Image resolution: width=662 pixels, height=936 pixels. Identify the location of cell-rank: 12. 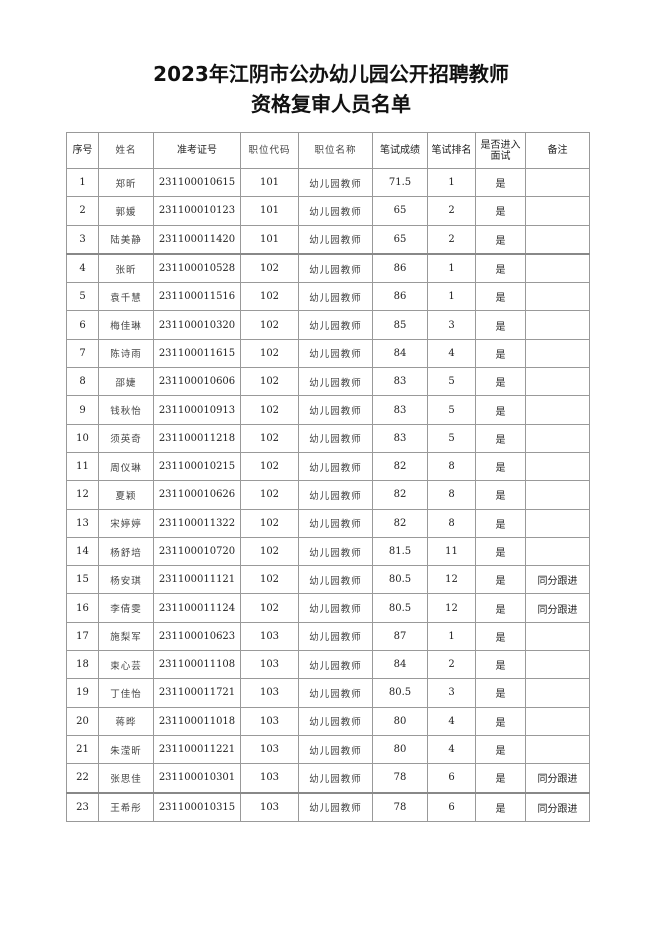
(451, 580).